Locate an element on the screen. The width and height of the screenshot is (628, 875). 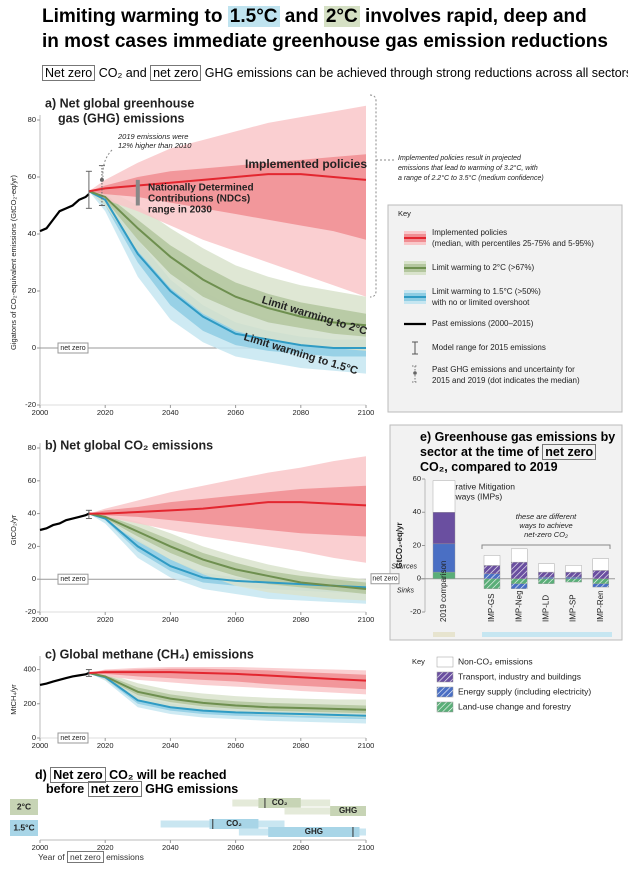
y-tick-label: 400 is located at coordinates (29, 669).